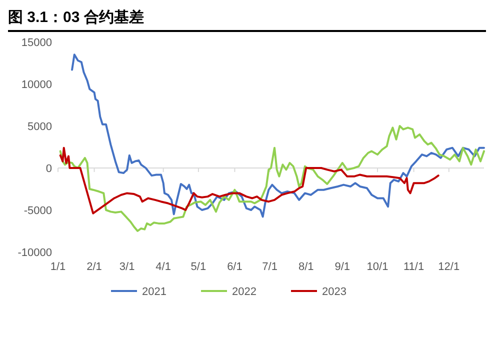 This screenshot has width=492, height=346. Describe the element at coordinates (94, 267) in the screenshot. I see `x-tick-label: 2/1` at that location.